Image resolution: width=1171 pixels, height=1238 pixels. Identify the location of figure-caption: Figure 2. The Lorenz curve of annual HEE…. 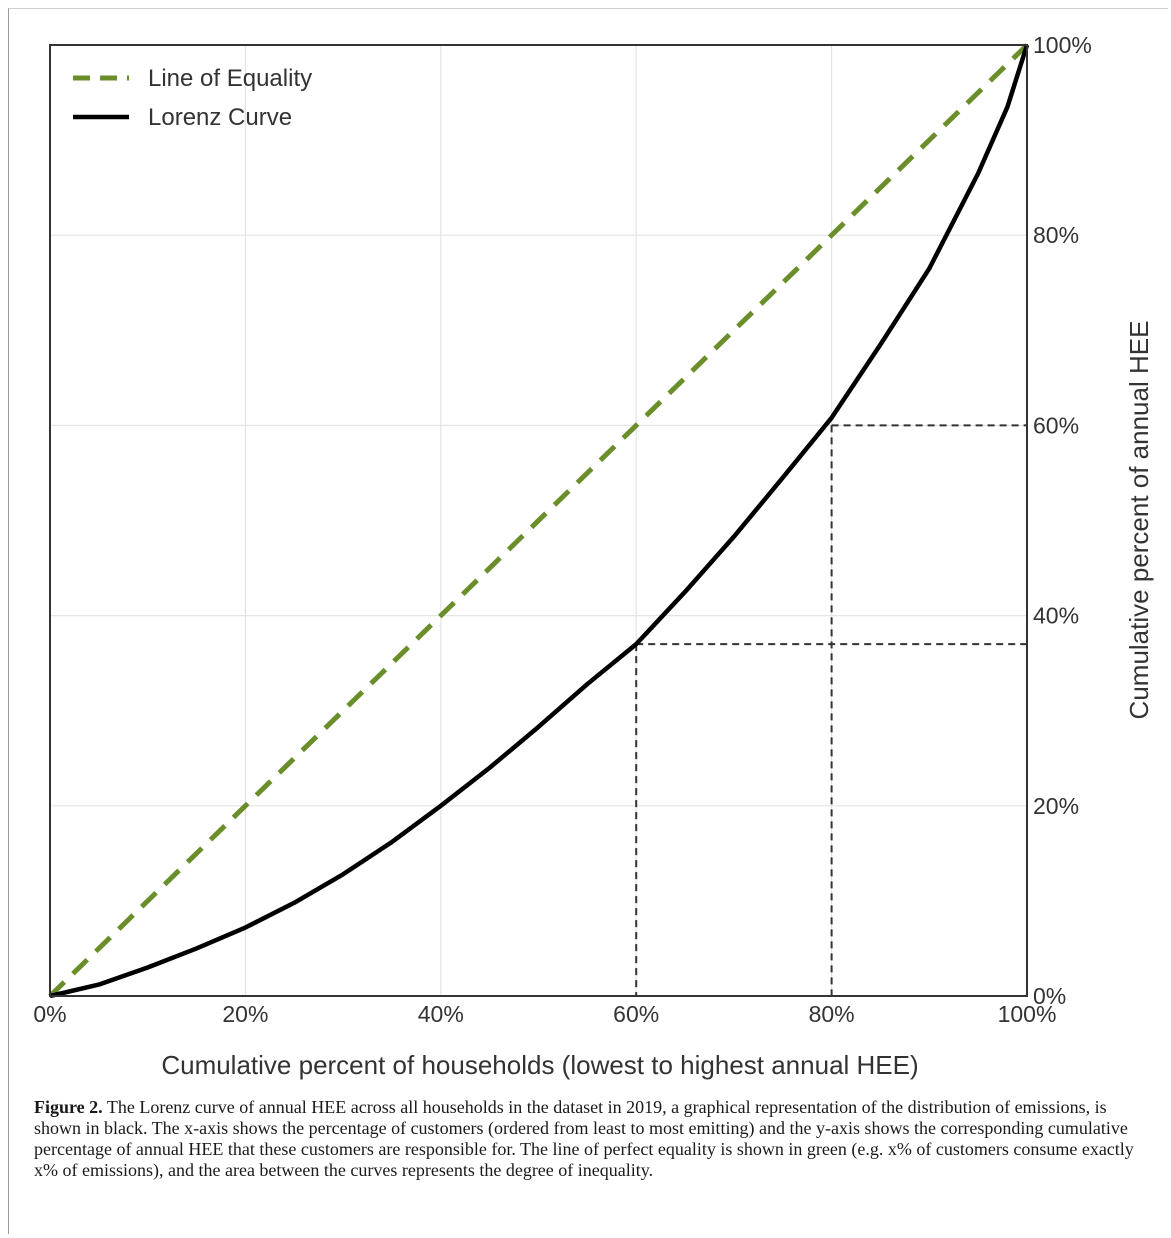
(589, 1139).